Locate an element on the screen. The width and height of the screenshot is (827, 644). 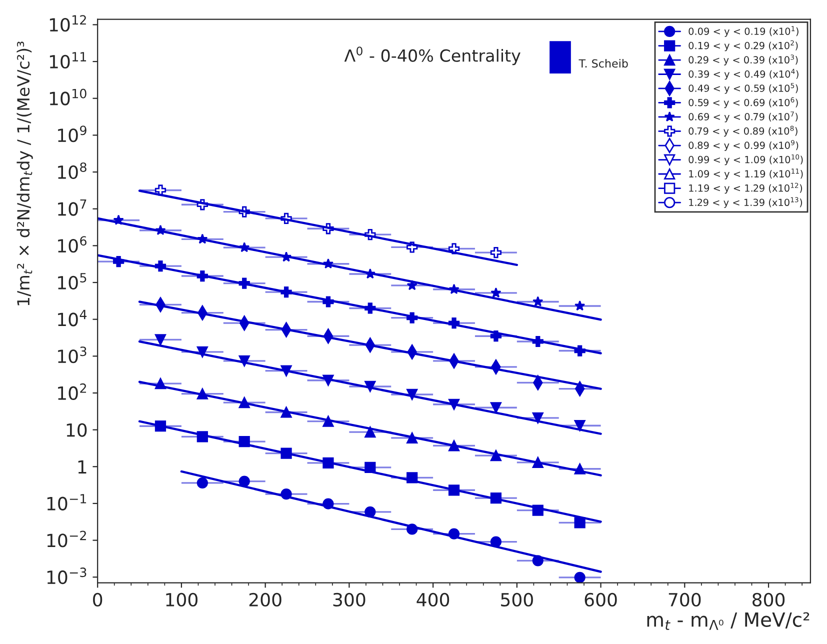
legend-label: 0.69 < y < 0.79 (x10$^{7}$) is located at coordinates (743, 117).